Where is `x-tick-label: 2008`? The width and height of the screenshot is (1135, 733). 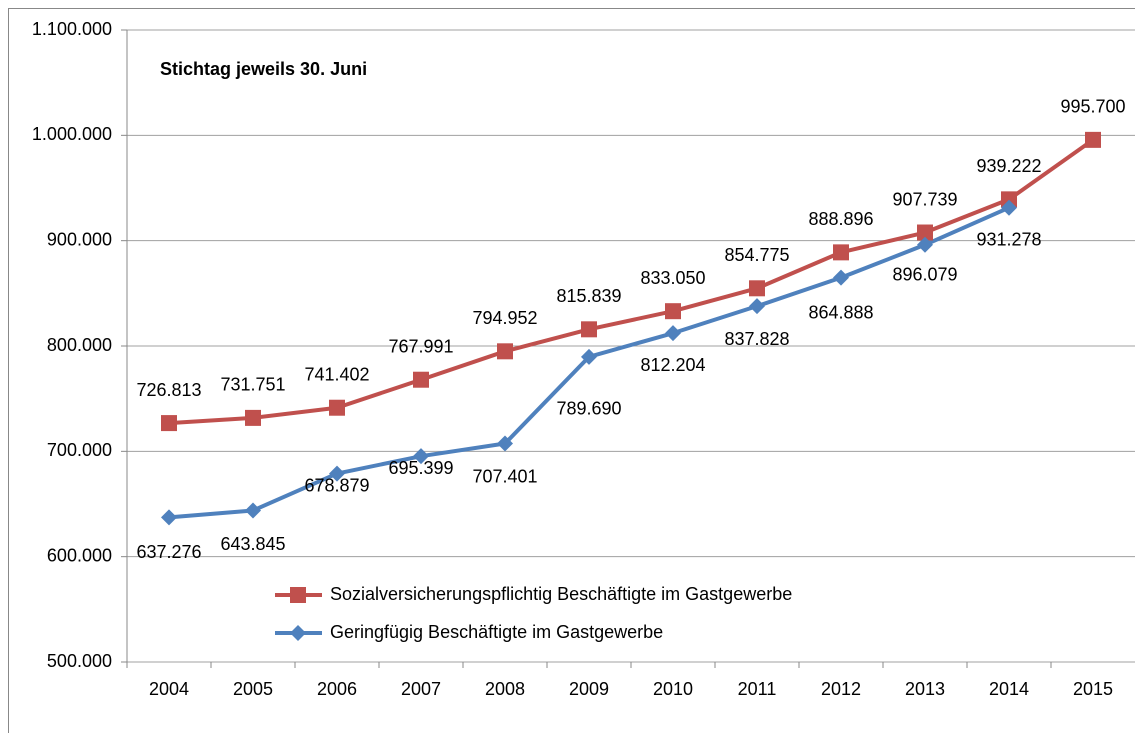 x-tick-label: 2008 is located at coordinates (505, 689).